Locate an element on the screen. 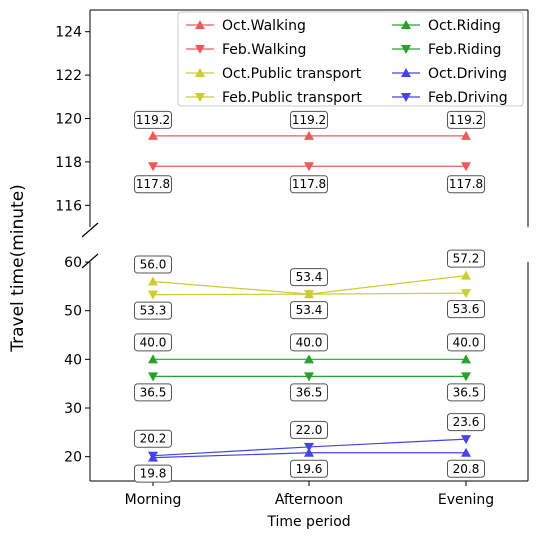  legend-item: Oct.Public transport is located at coordinates (274, 74).